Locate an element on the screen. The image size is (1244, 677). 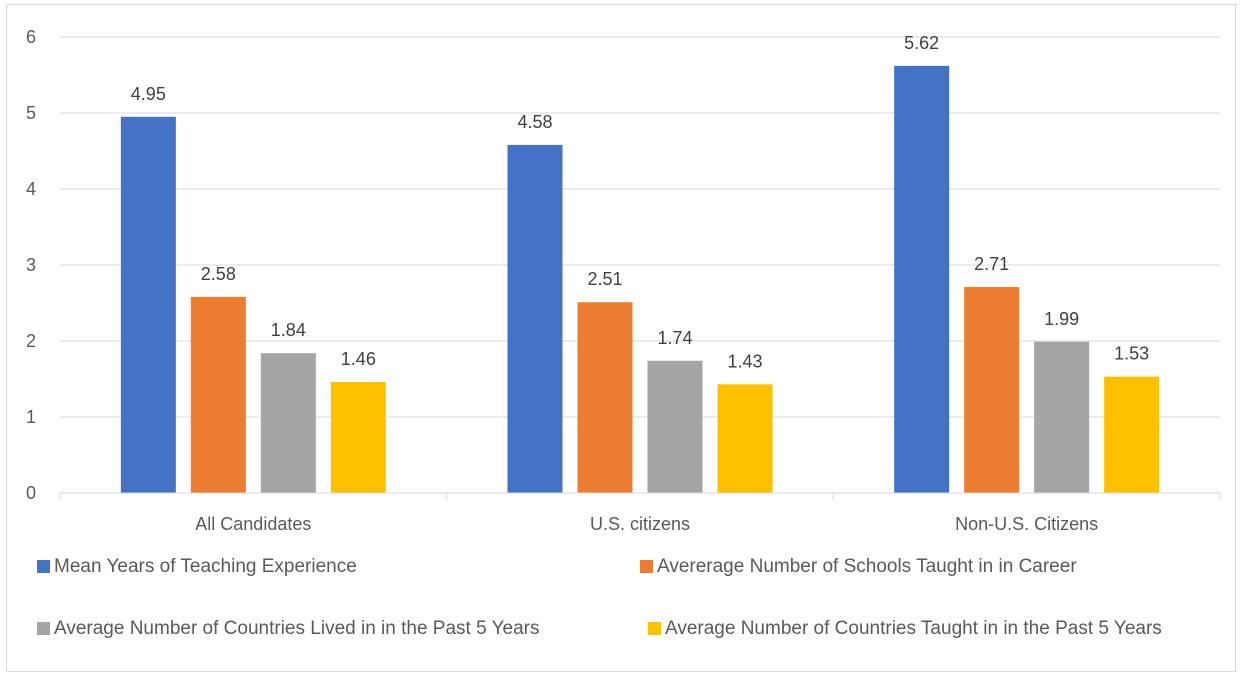
y-tick-label: 6 is located at coordinates (31, 37).